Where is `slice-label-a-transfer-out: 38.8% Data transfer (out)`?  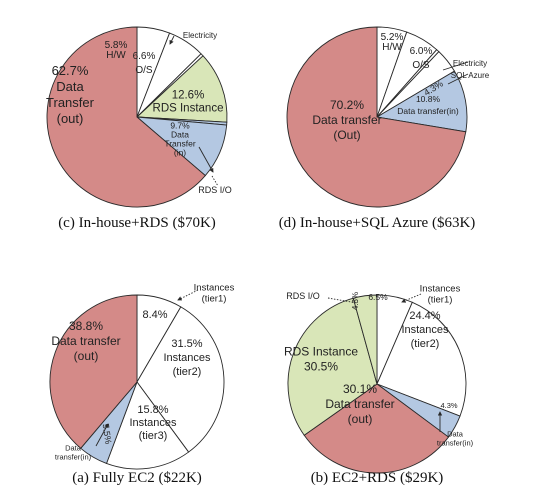 slice-label-a-transfer-out: 38.8% Data transfer (out) is located at coordinates (85, 341).